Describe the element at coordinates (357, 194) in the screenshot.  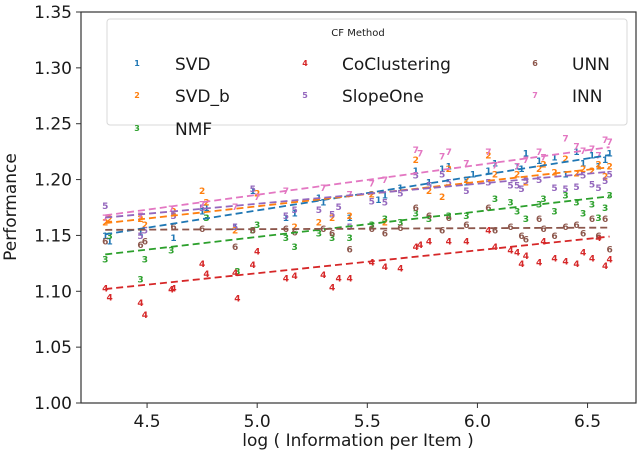
I see `trend-line-slopeone` at that location.